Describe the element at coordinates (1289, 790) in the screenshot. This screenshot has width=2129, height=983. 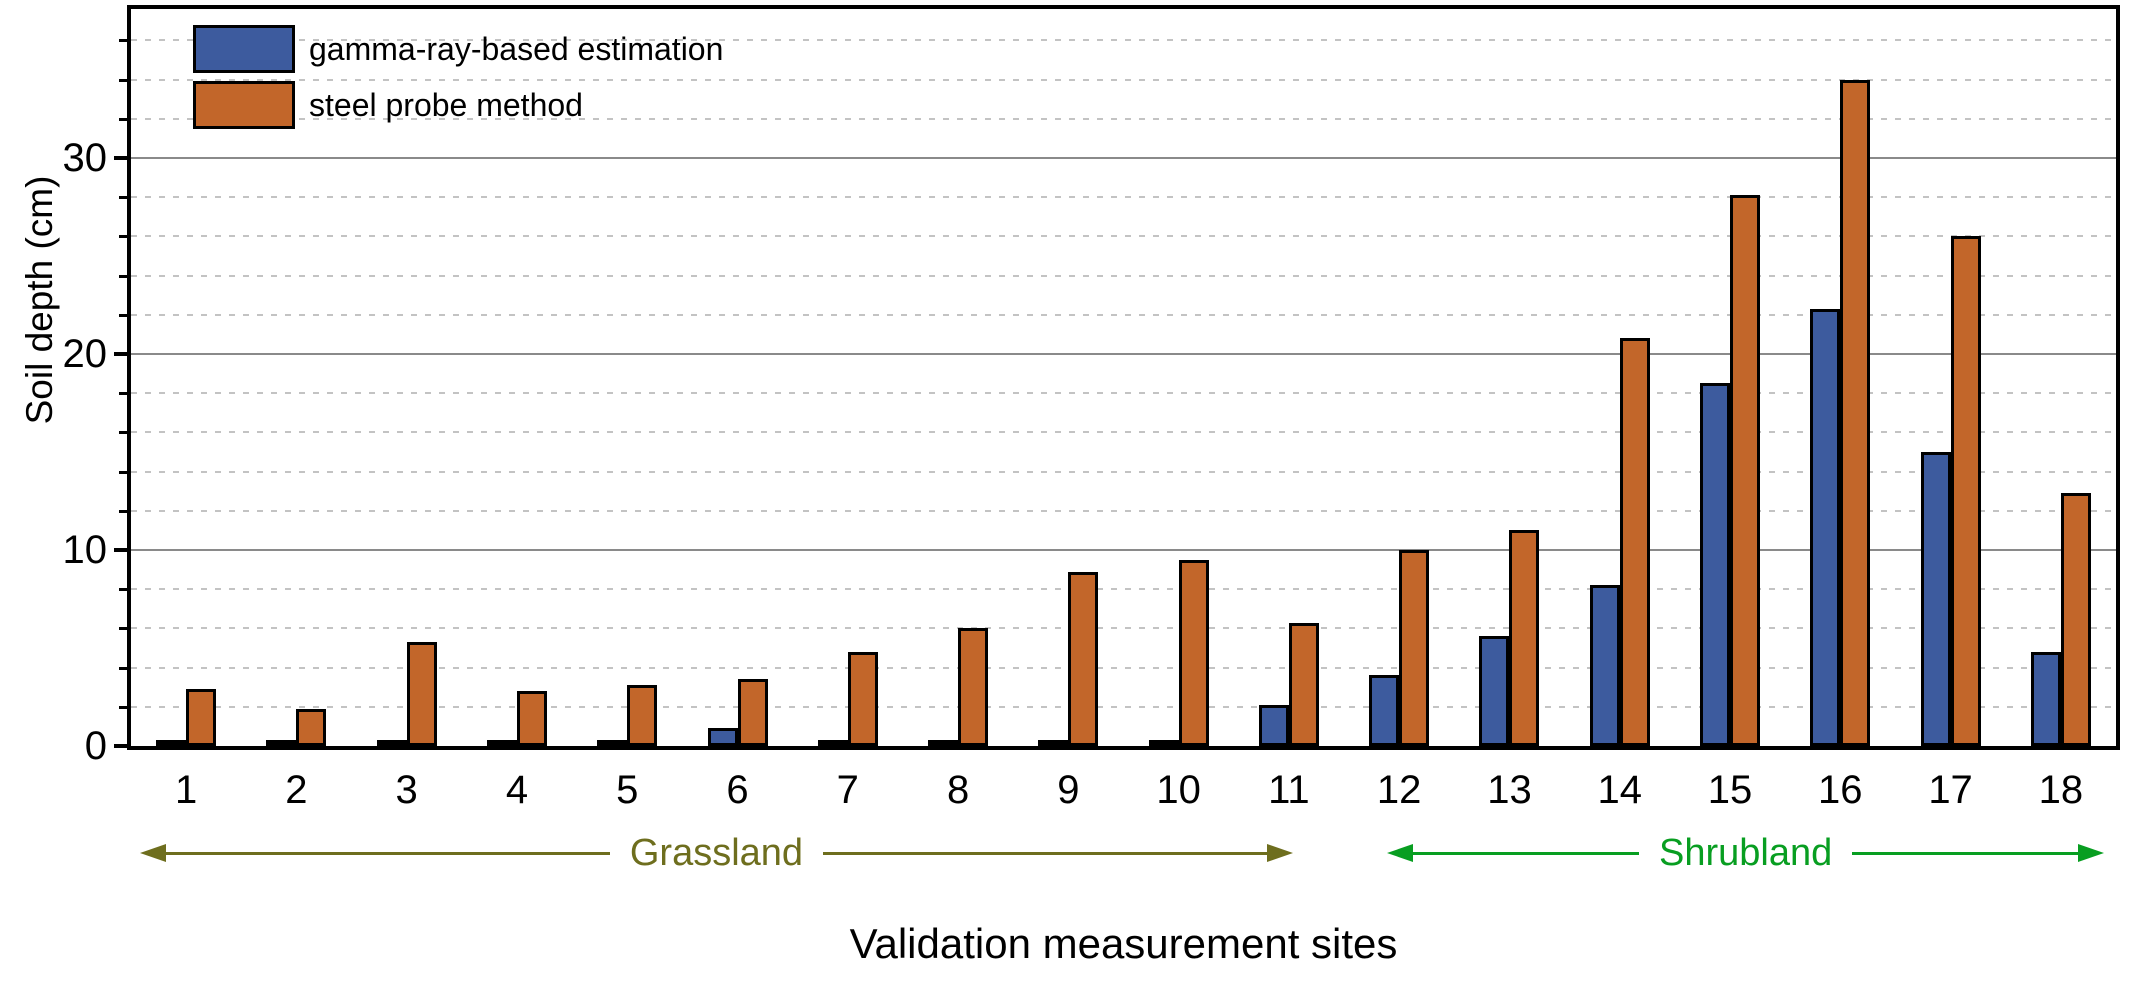
I see `x-tick-label-11: 11` at that location.